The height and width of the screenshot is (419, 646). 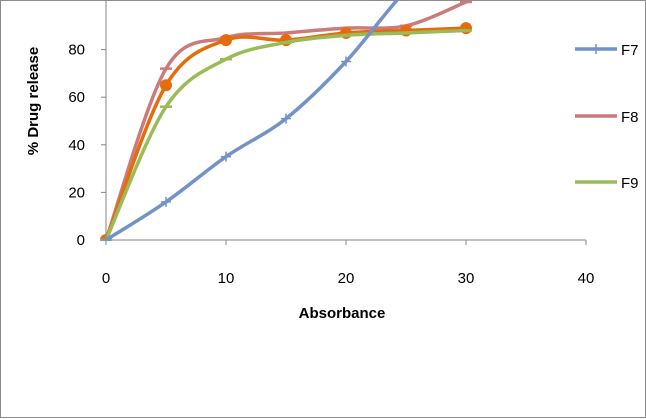 I want to click on y-tick-label: 80, so click(x=76, y=50).